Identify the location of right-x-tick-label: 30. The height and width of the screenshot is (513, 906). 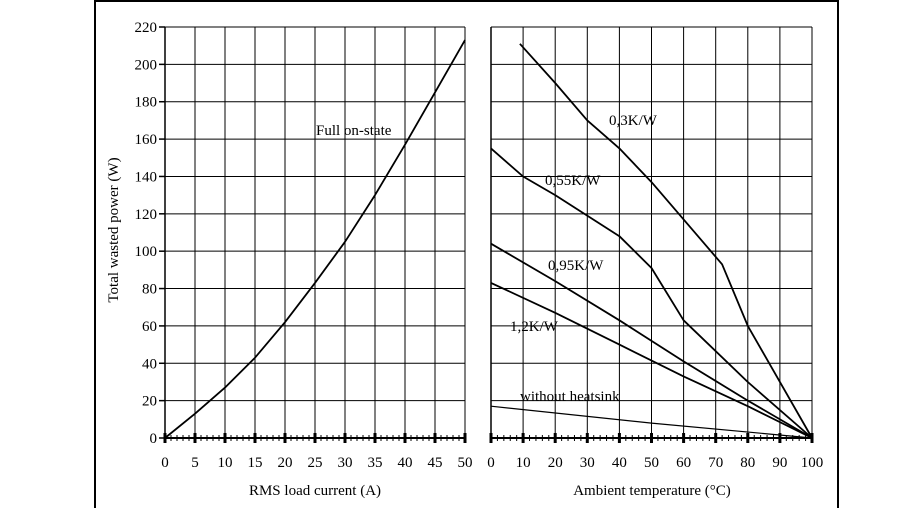
(587, 463).